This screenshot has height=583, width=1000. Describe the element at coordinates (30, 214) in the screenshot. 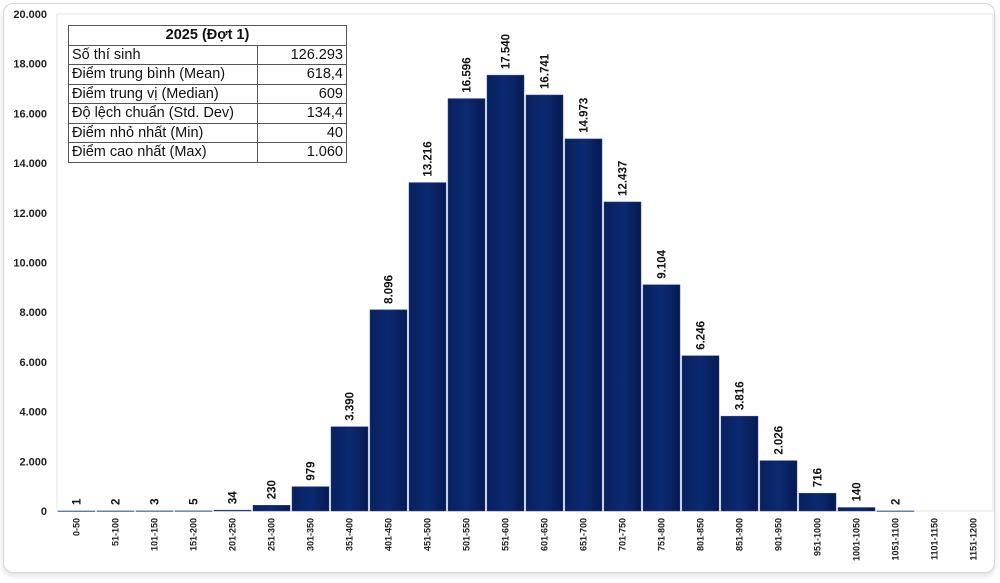

I see `y-tick-label: 12.000` at that location.